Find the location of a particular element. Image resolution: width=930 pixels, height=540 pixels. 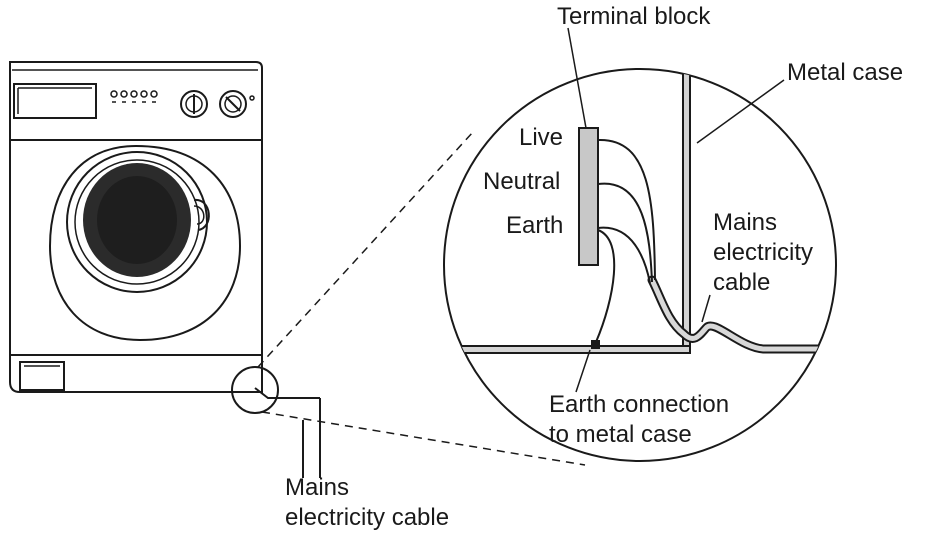

service-flap is located at coordinates (42, 376).